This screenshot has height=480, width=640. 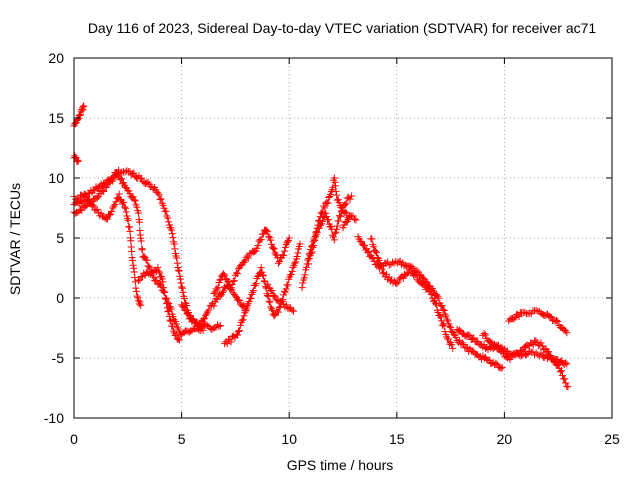 I want to click on y-tick-label: 0, so click(x=60, y=298).